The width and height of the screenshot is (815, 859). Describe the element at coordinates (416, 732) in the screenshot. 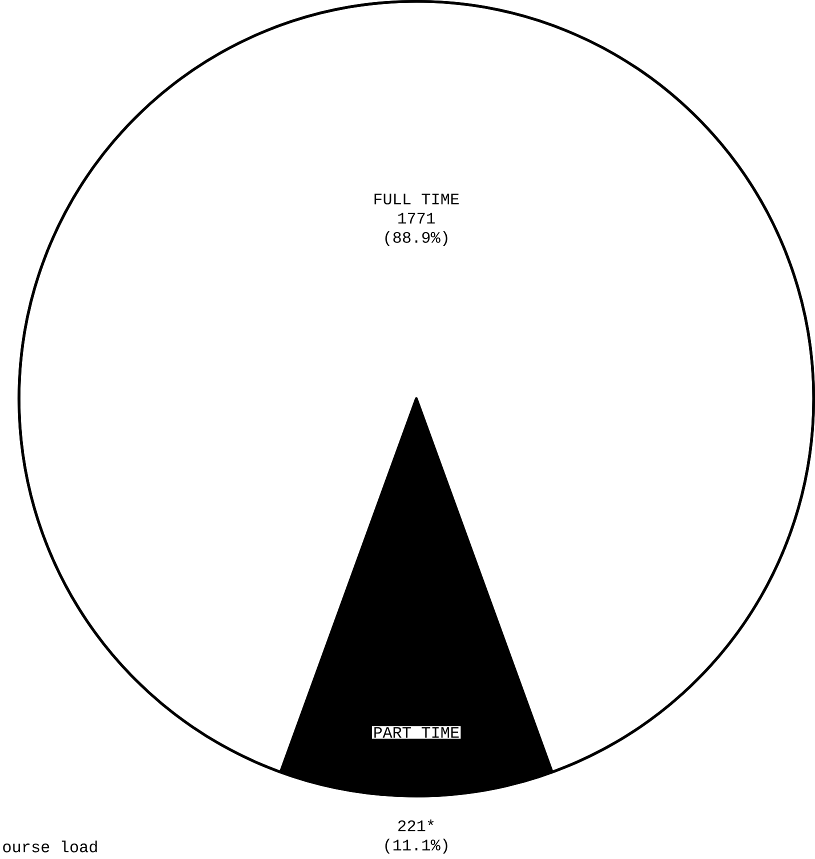

I see `slice-label: PART TIME` at that location.